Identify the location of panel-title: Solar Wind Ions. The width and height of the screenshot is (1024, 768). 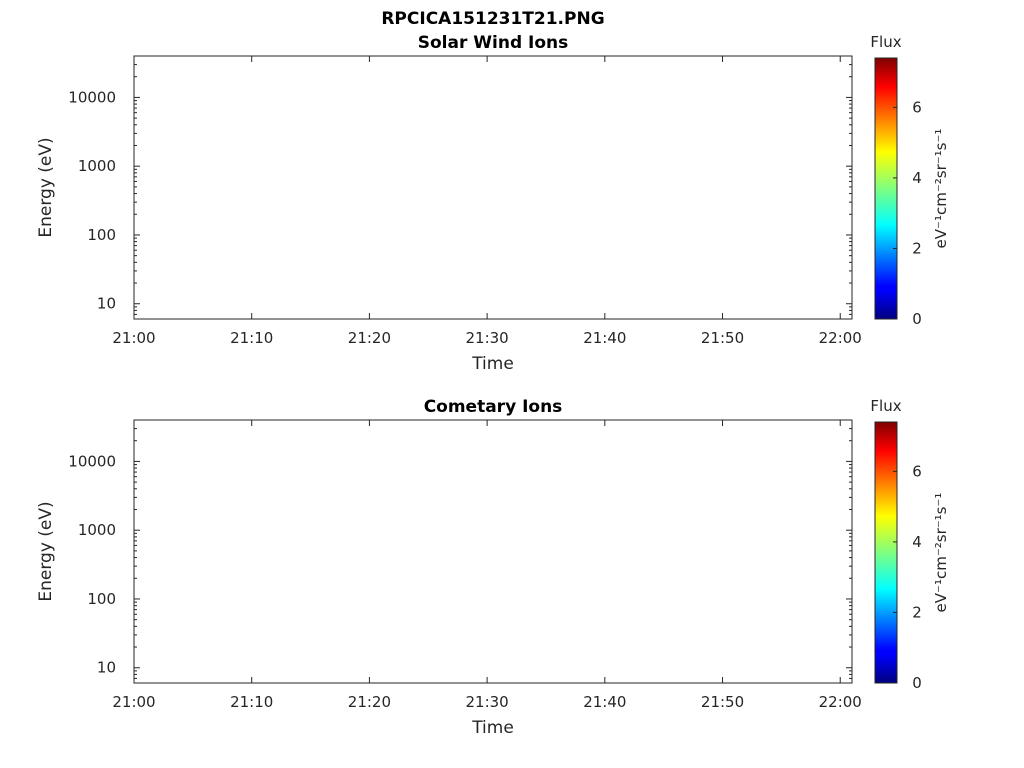
(493, 43).